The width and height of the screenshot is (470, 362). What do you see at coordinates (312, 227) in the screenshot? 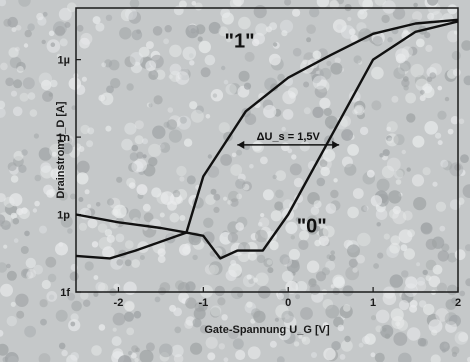
I see `series-name-label: "0"` at bounding box center [312, 227].